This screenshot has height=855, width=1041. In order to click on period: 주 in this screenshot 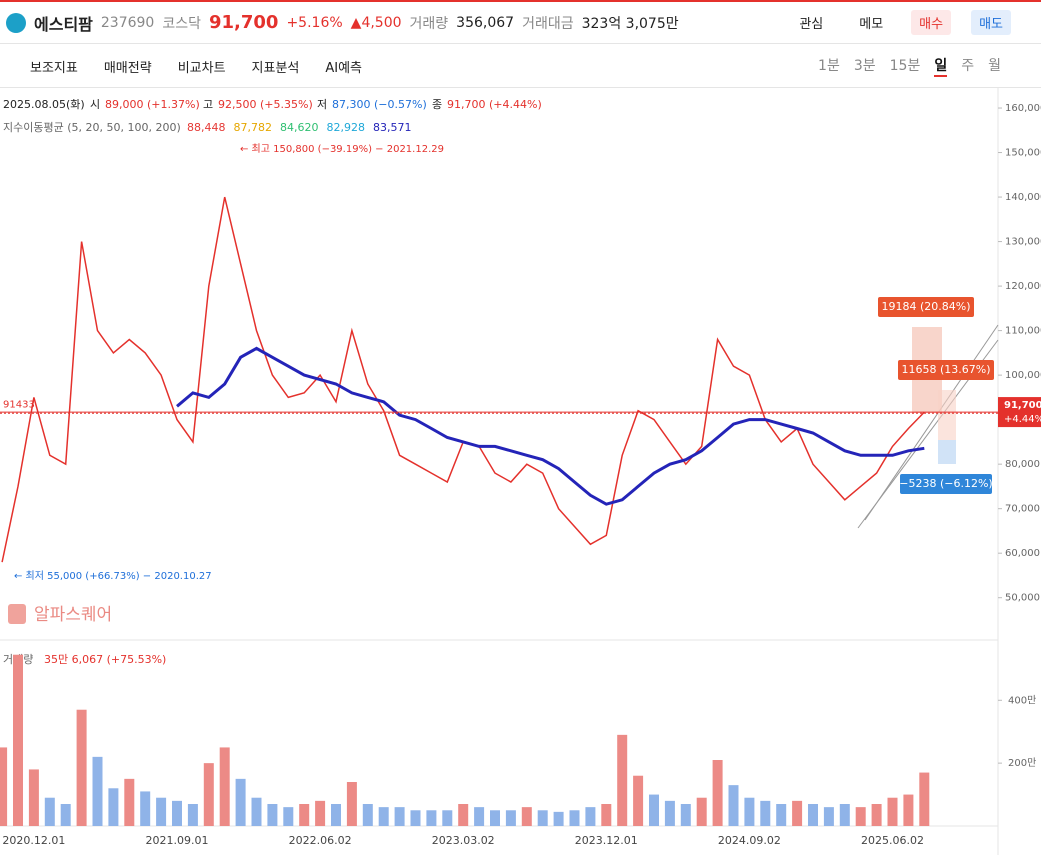, I will do `click(968, 66)`.